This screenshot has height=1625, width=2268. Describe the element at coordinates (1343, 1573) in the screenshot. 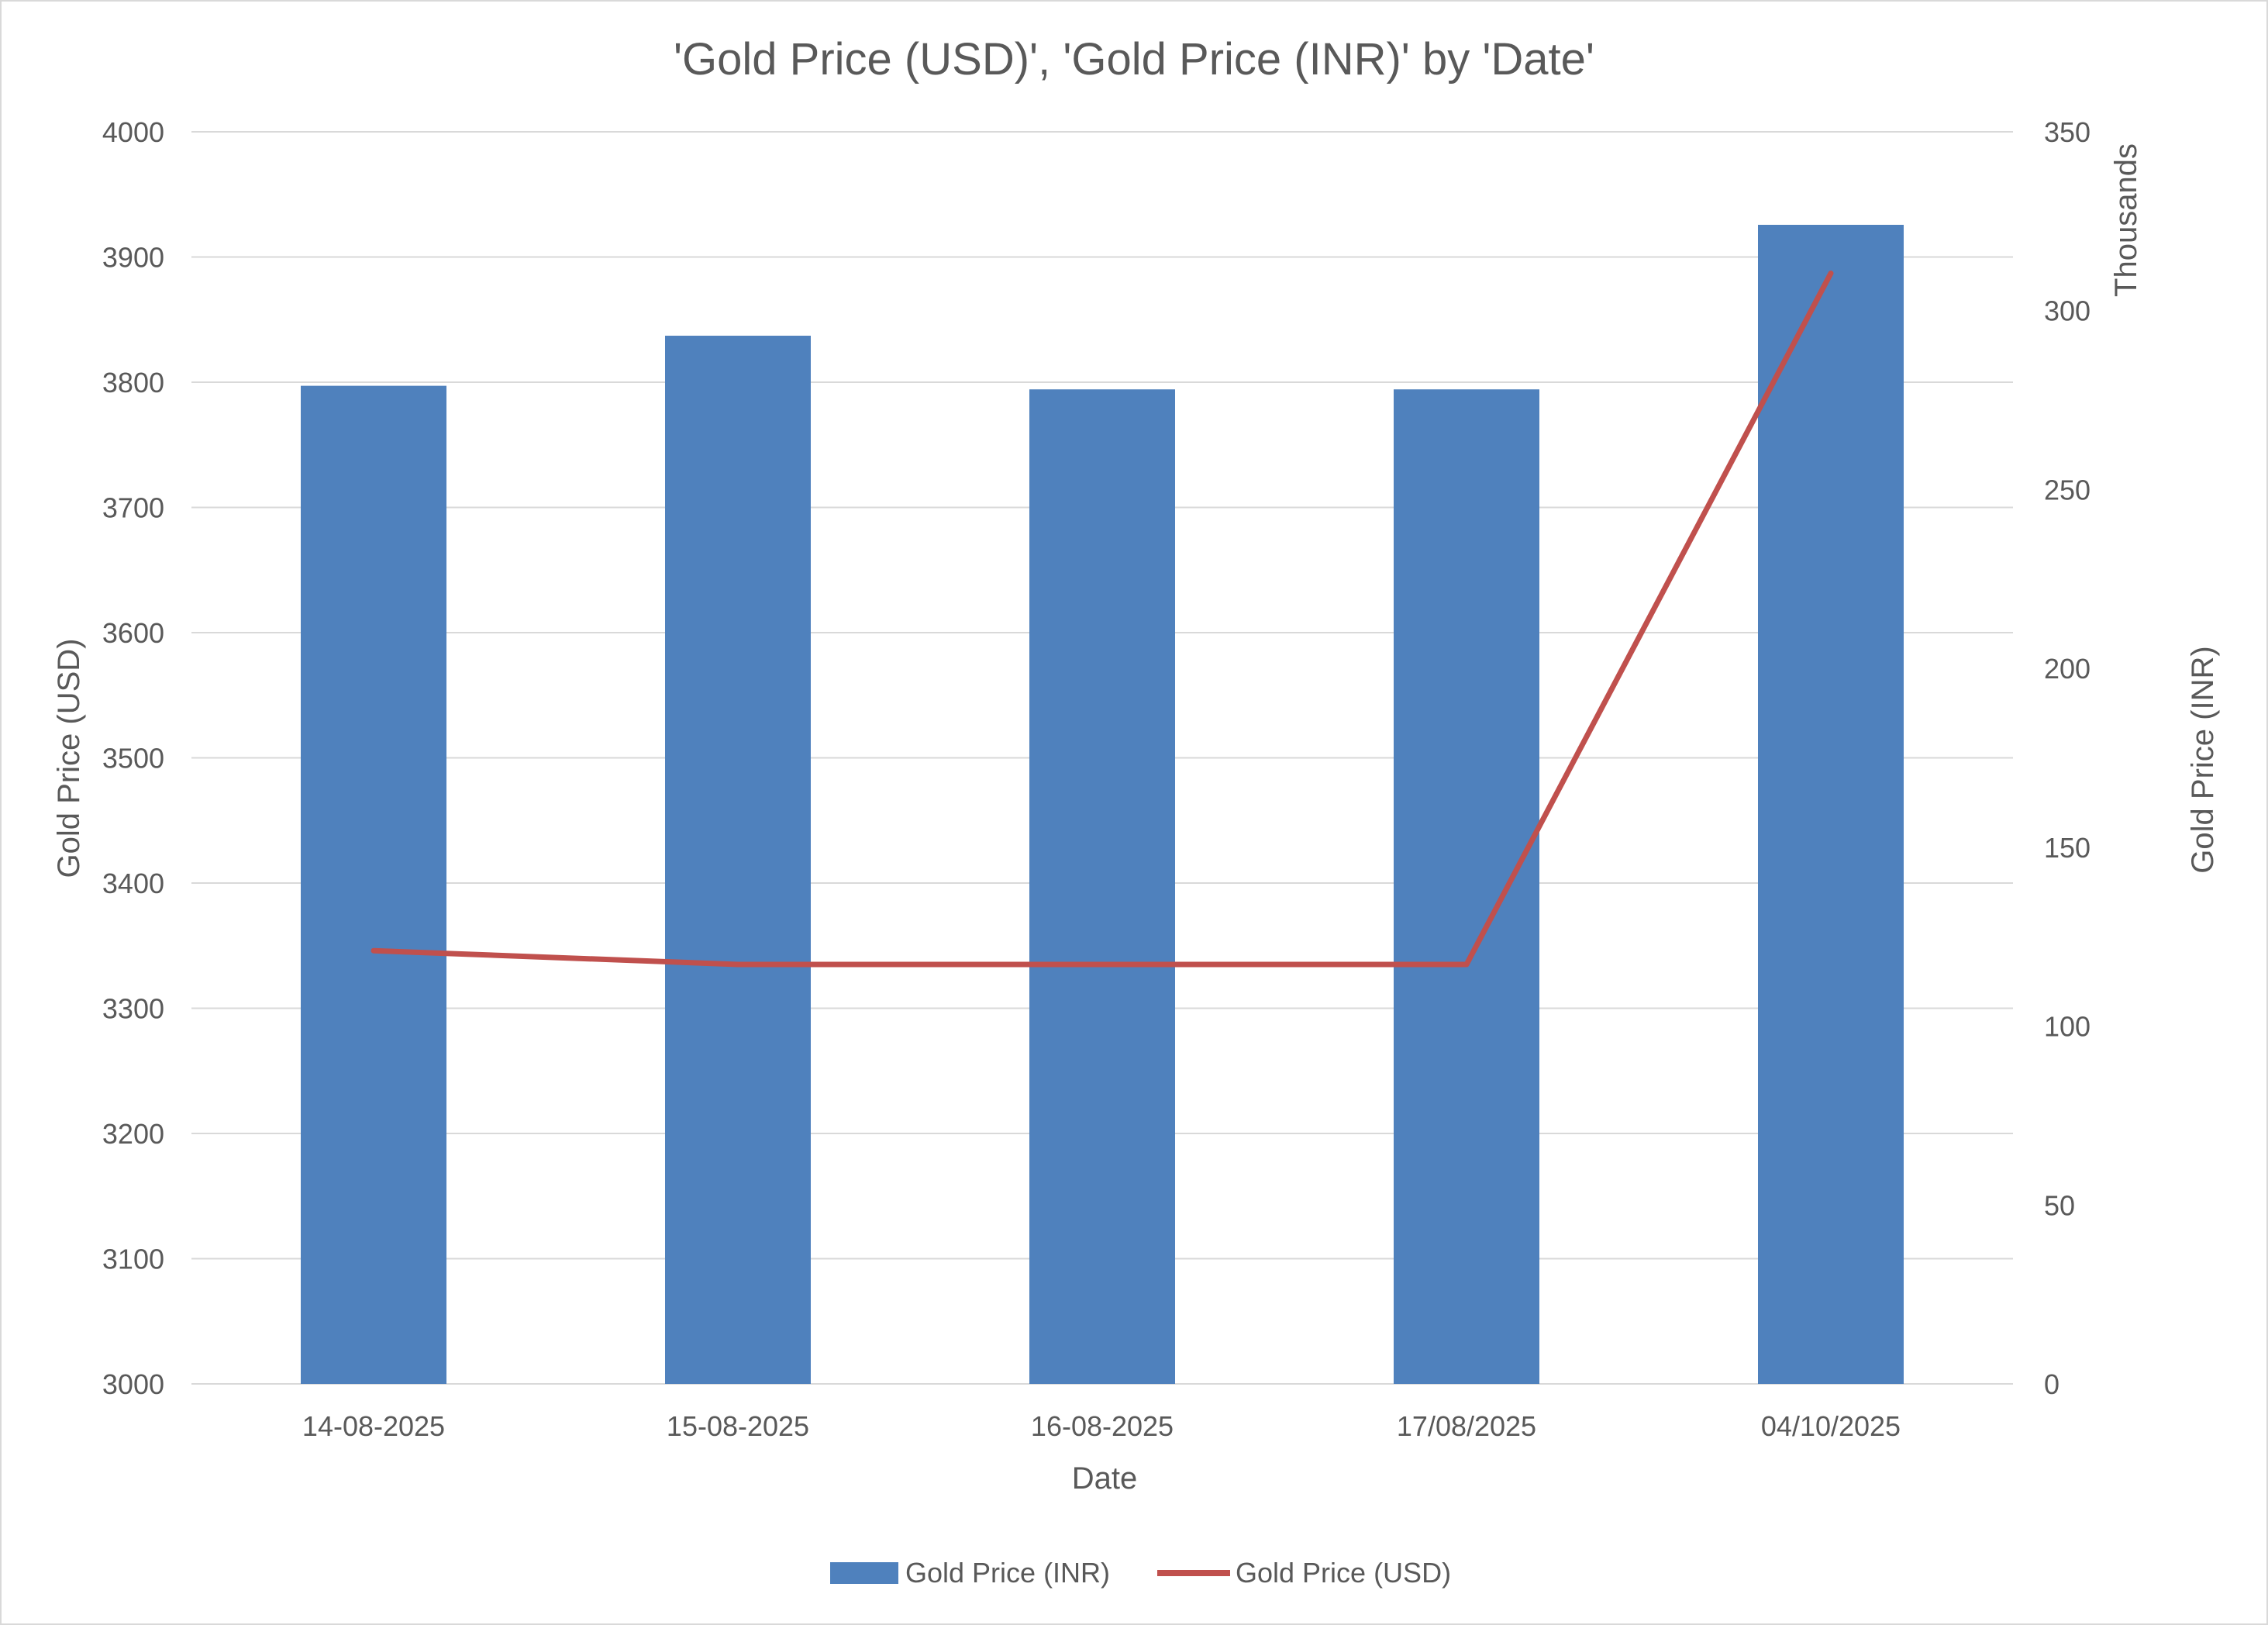

I see `legend-label-gold-price-usd: Gold Price (USD)` at that location.